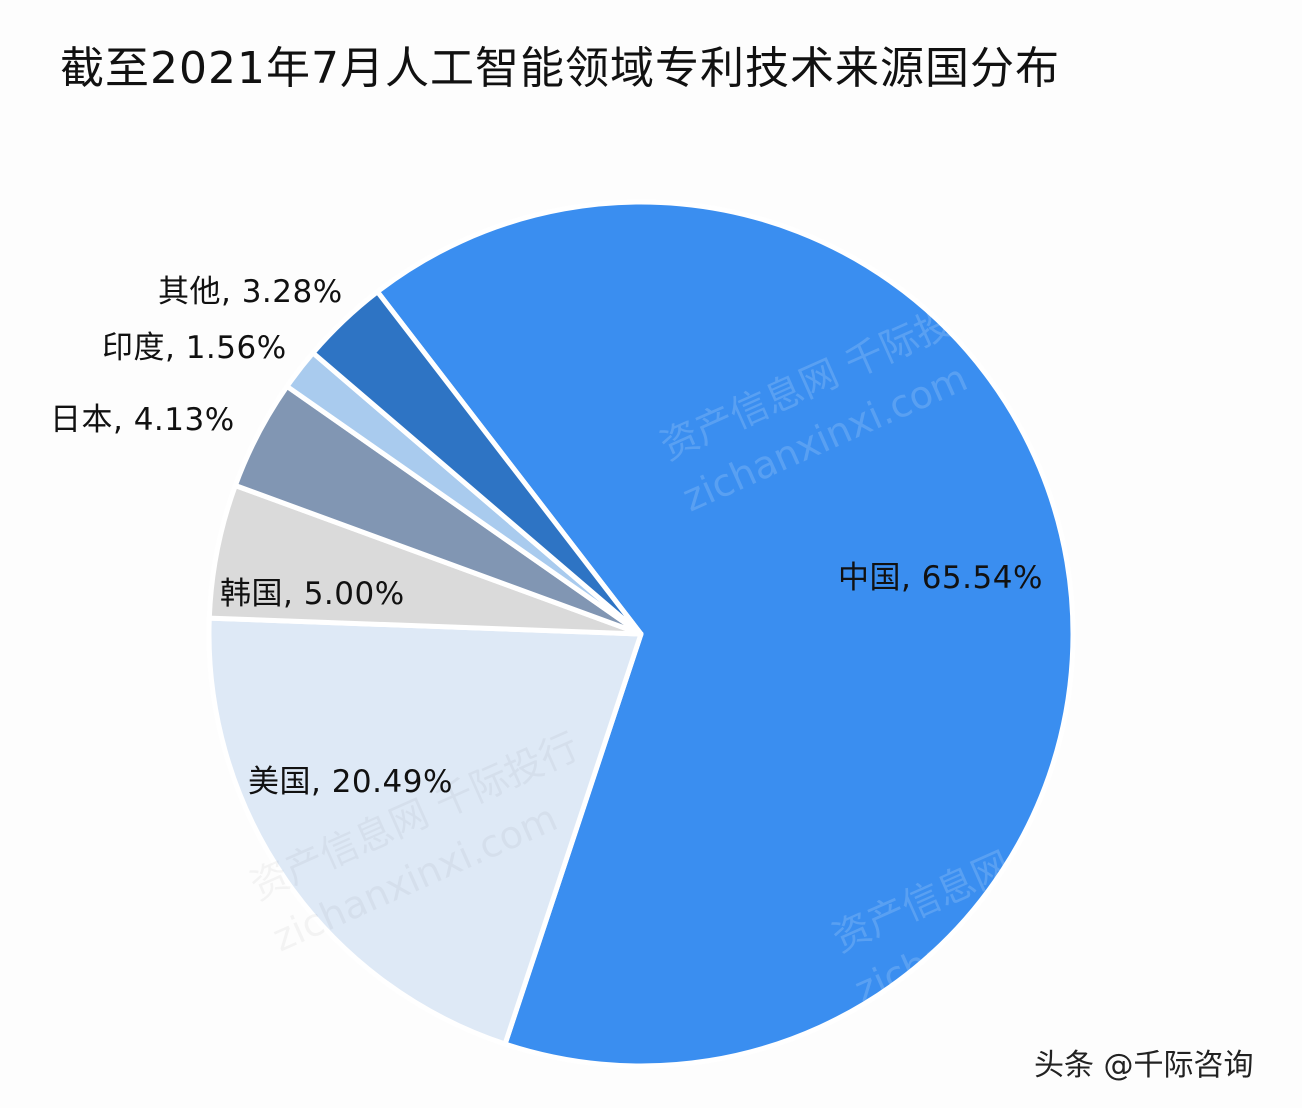 The width and height of the screenshot is (1302, 1108). What do you see at coordinates (425, 831) in the screenshot?
I see `pie-slice-usa` at bounding box center [425, 831].